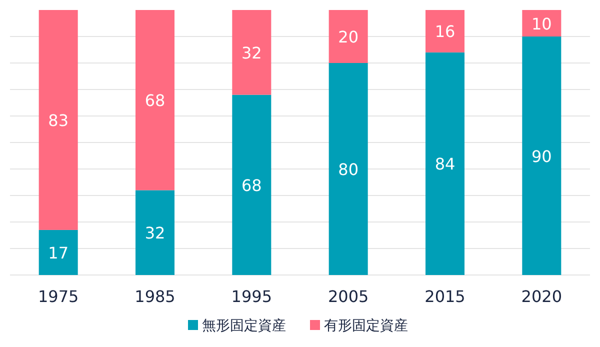 This screenshot has height=347, width=600. What do you see at coordinates (58, 296) in the screenshot?
I see `x-tick-label: 1975` at bounding box center [58, 296].